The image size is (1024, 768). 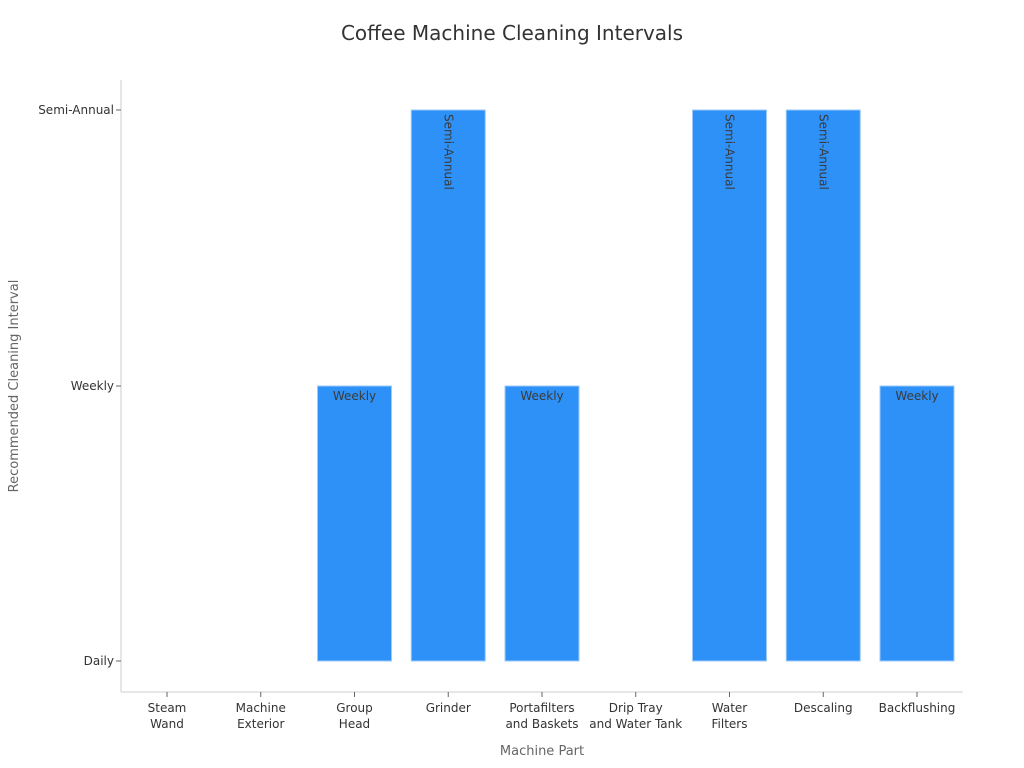 I want to click on x-tick-label: and Water Tank, so click(x=635, y=724).